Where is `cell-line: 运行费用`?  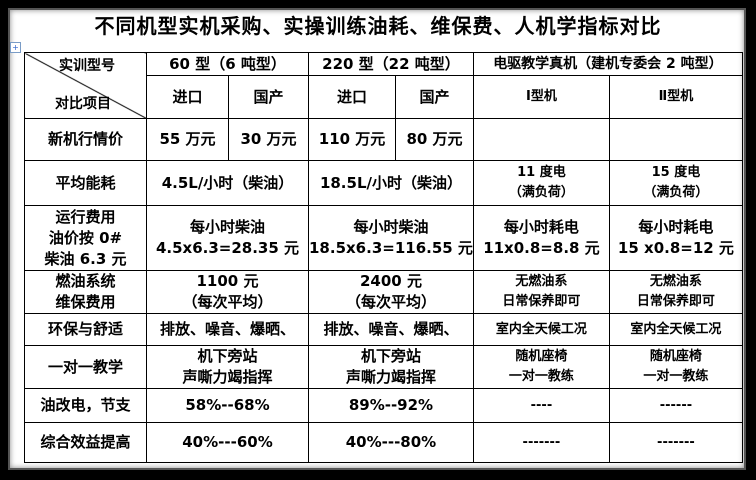
cell-line: 运行费用 is located at coordinates (85, 216).